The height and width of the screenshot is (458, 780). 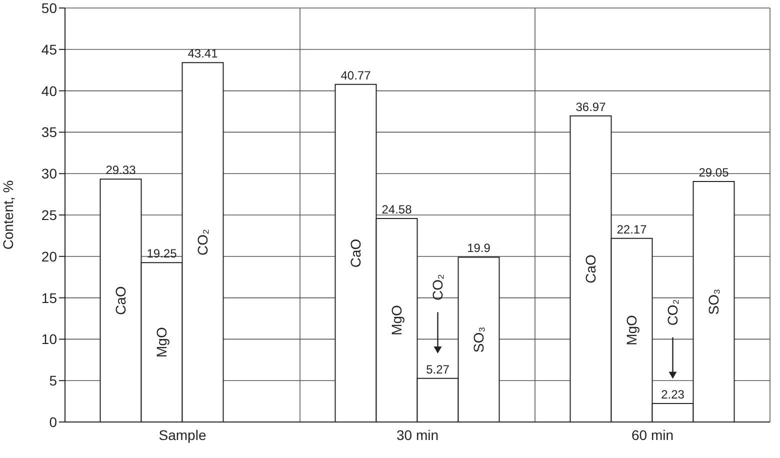 I want to click on x-tick-label: 30 min, so click(x=417, y=434).